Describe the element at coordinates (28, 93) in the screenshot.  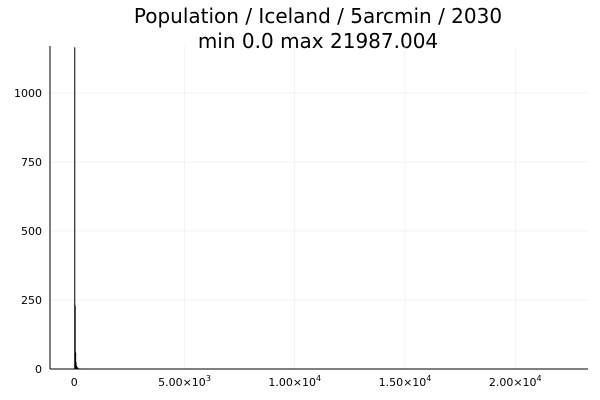
I see `y-tick-label-4: 1000` at that location.